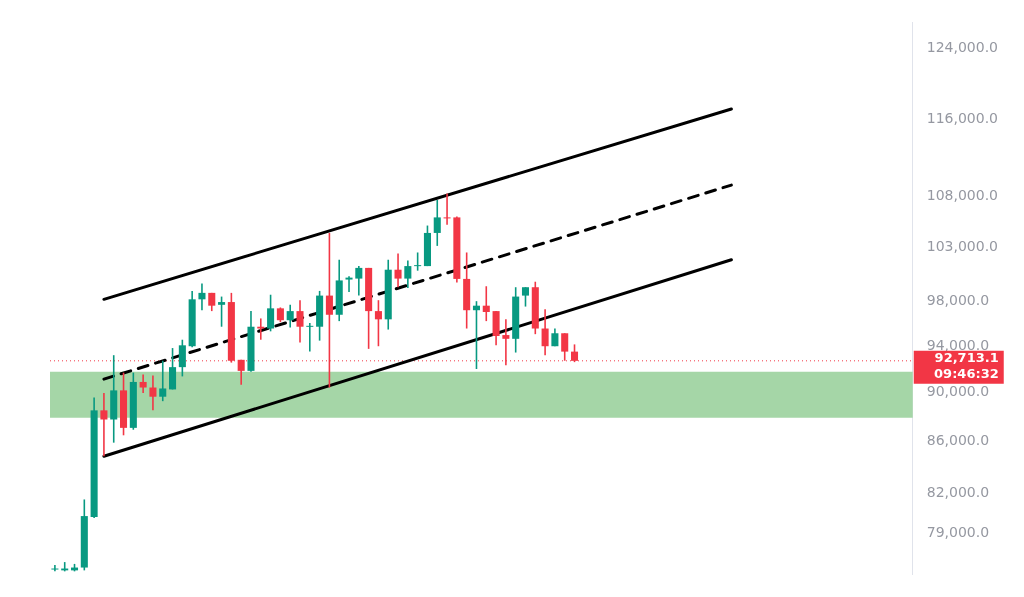  I want to click on text: 09:46:32, so click(966, 374).